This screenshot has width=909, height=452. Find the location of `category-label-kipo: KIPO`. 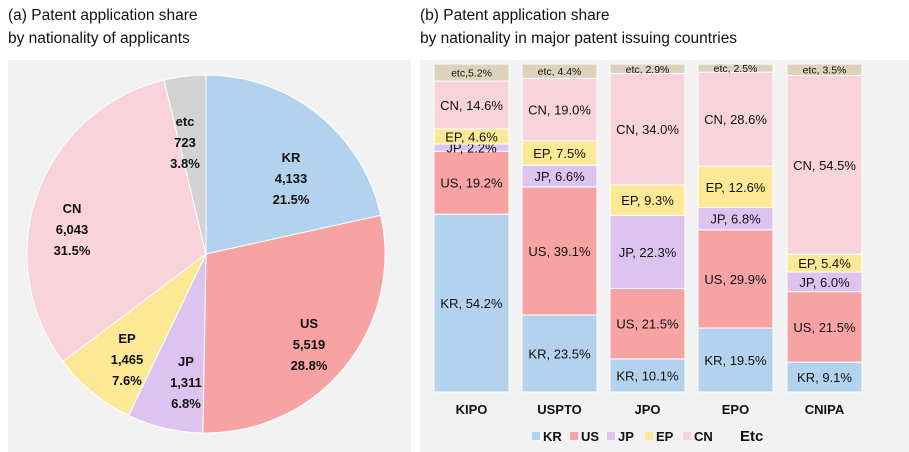

category-label-kipo: KIPO is located at coordinates (472, 409).